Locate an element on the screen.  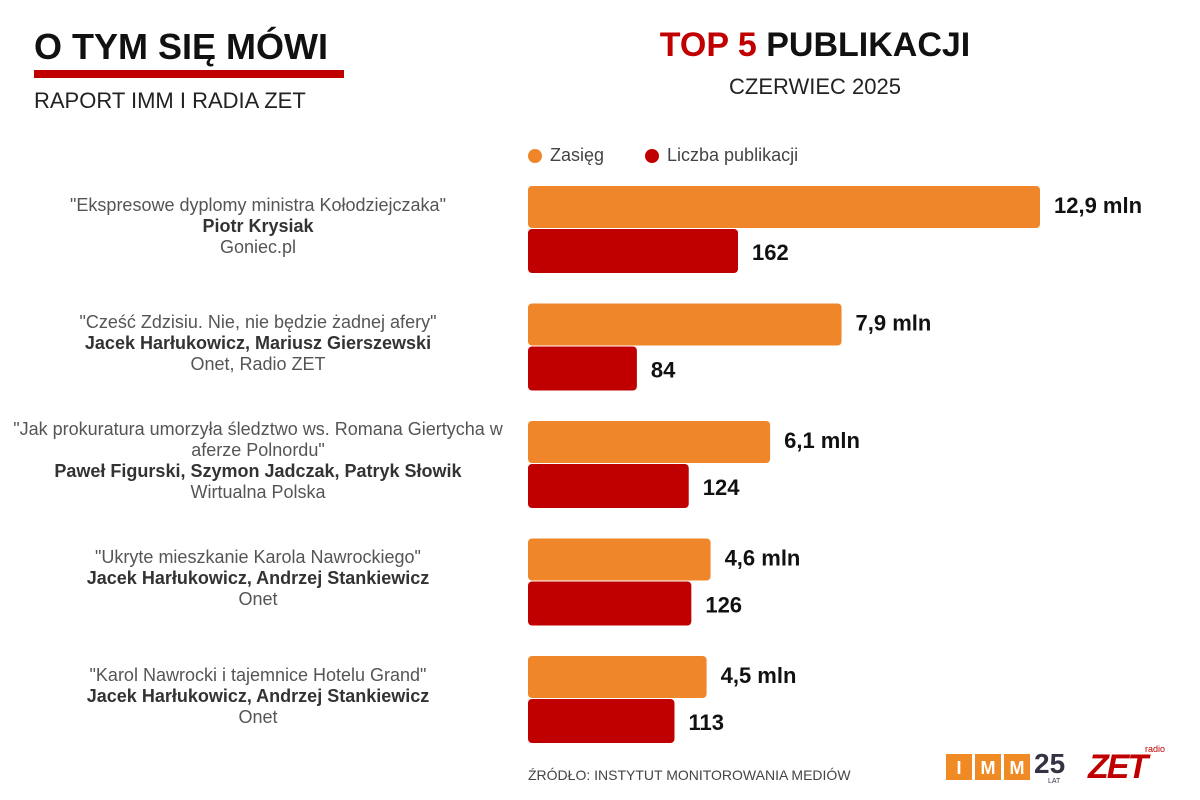
logo-25: 25 is located at coordinates (1050, 763).